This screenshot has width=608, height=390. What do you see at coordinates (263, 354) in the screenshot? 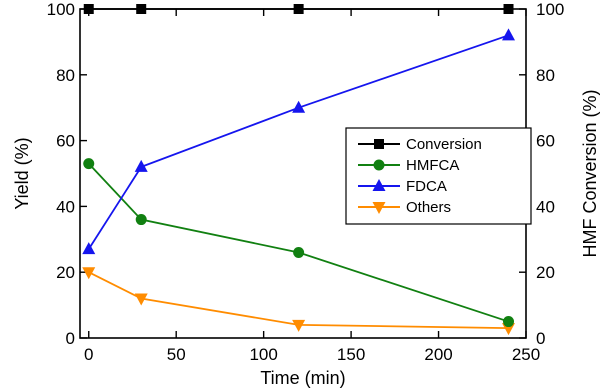
I see `x-tick-label: 100` at bounding box center [263, 354].